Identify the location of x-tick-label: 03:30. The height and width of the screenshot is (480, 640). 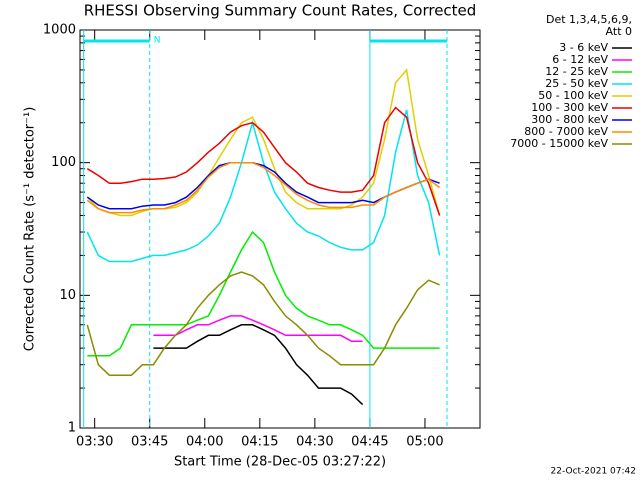
(94, 442).